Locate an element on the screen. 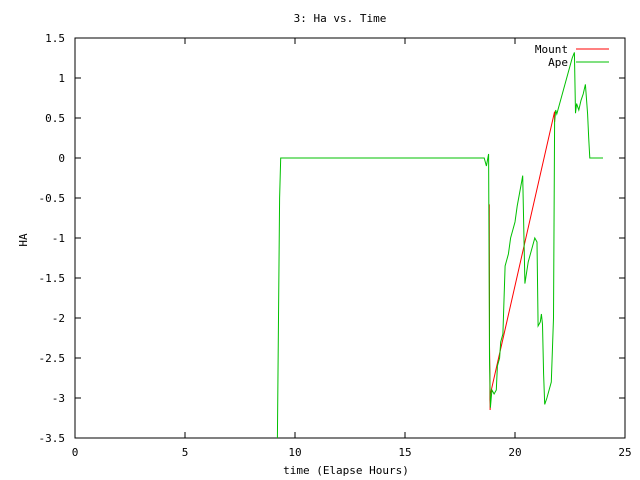 The height and width of the screenshot is (480, 640). x-tick-label: 25 is located at coordinates (624, 452).